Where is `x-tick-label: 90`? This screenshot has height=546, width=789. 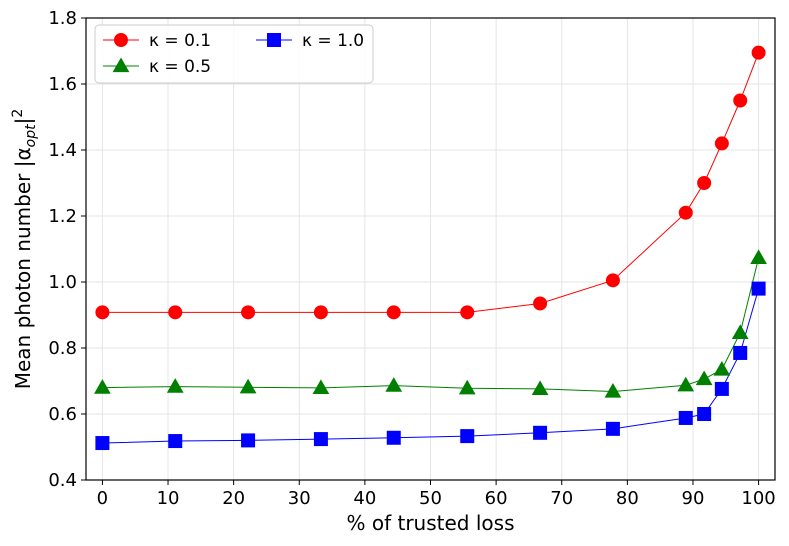 x-tick-label: 90 is located at coordinates (693, 498).